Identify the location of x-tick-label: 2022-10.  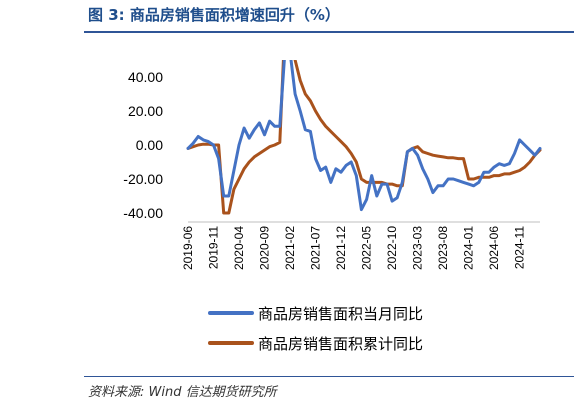
(392, 248).